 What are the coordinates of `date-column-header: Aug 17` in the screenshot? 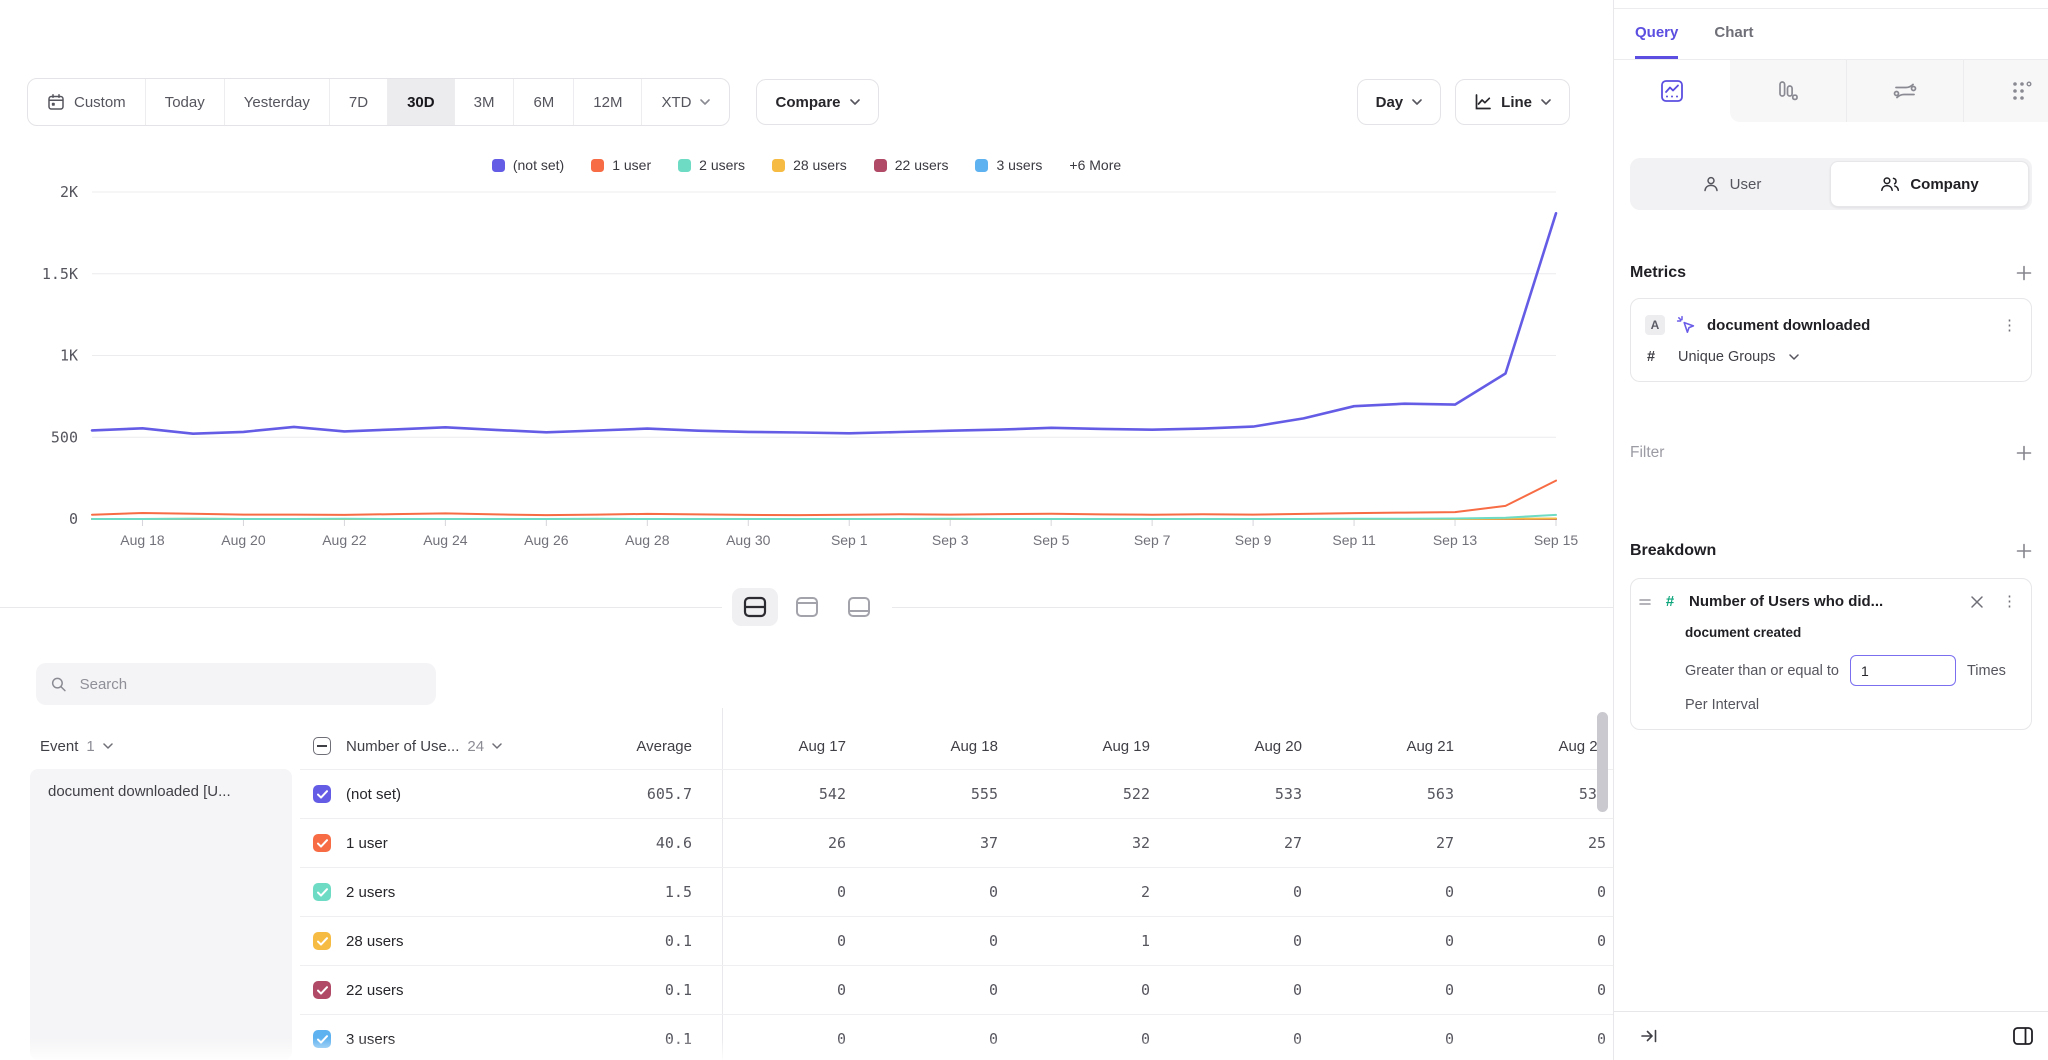 It's located at (822, 746).